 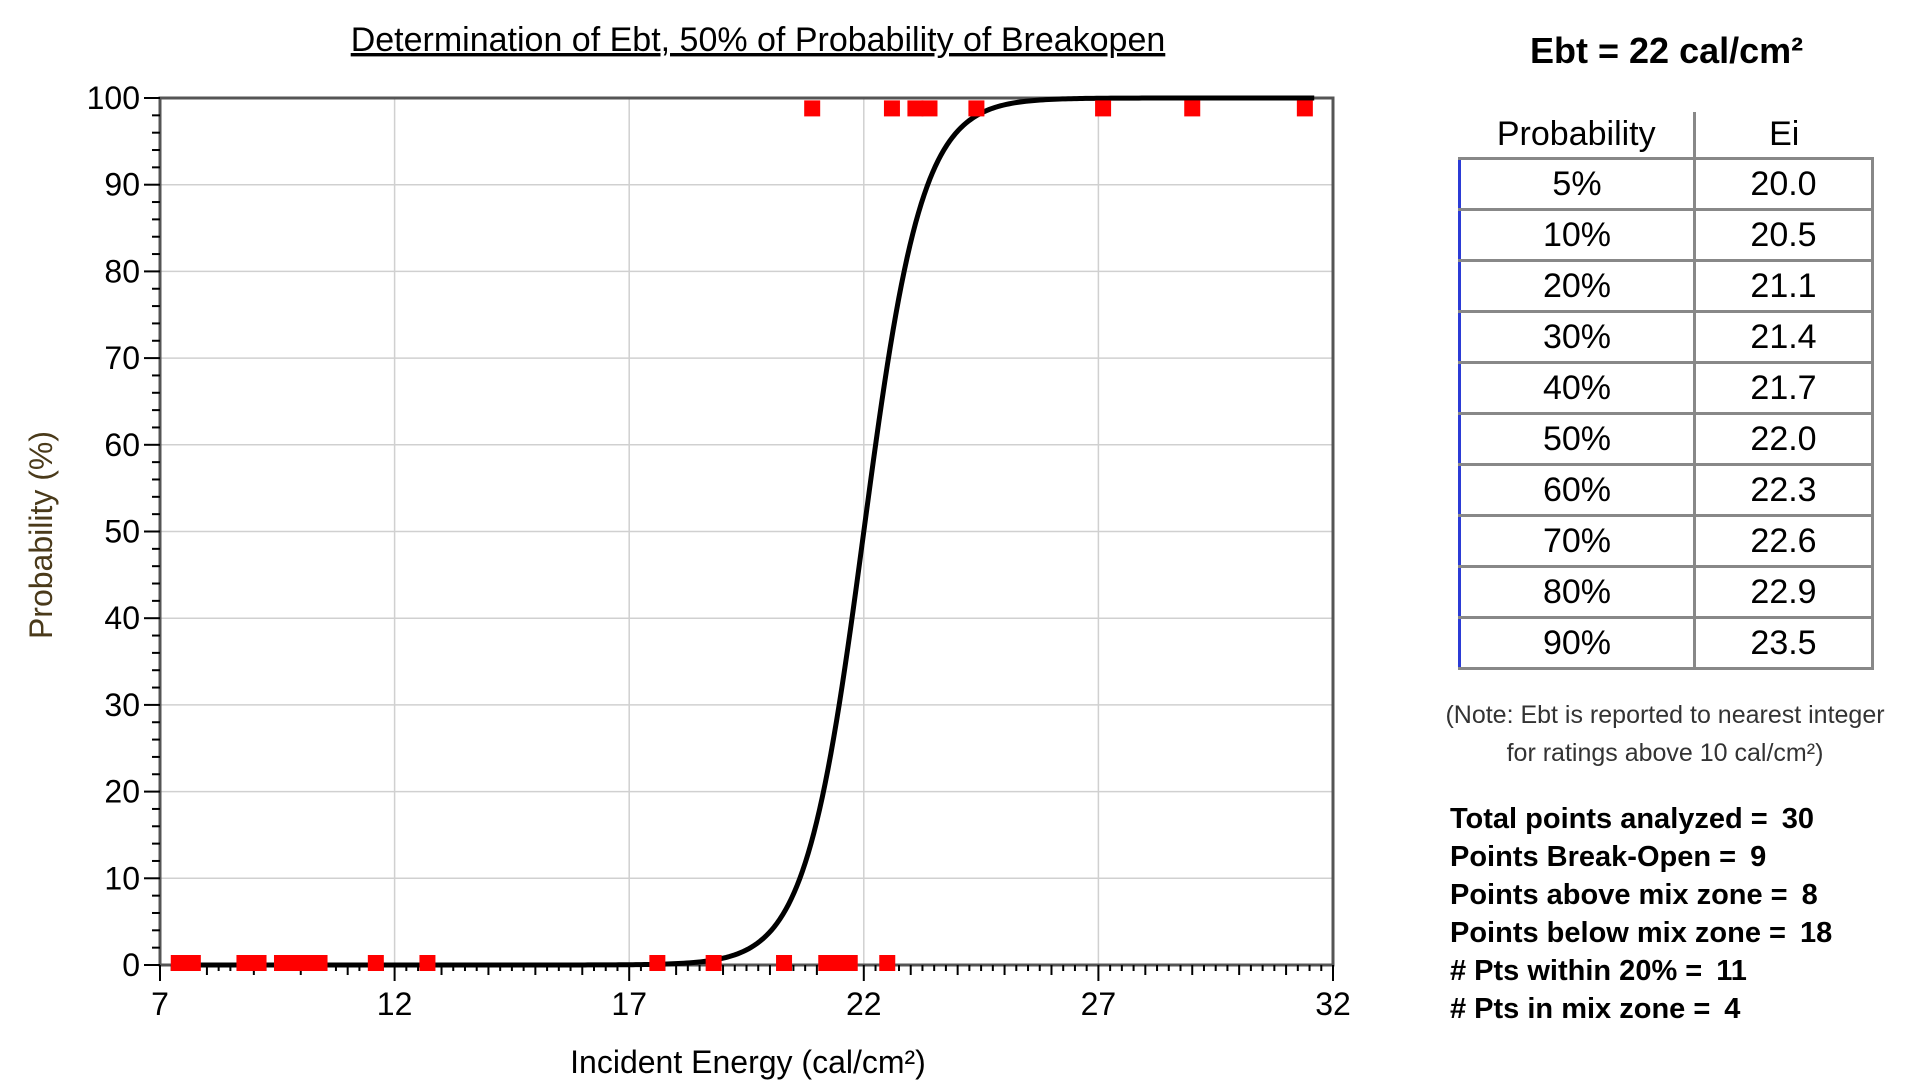 What do you see at coordinates (1783, 541) in the screenshot?
I see `ei-cell: 22.6` at bounding box center [1783, 541].